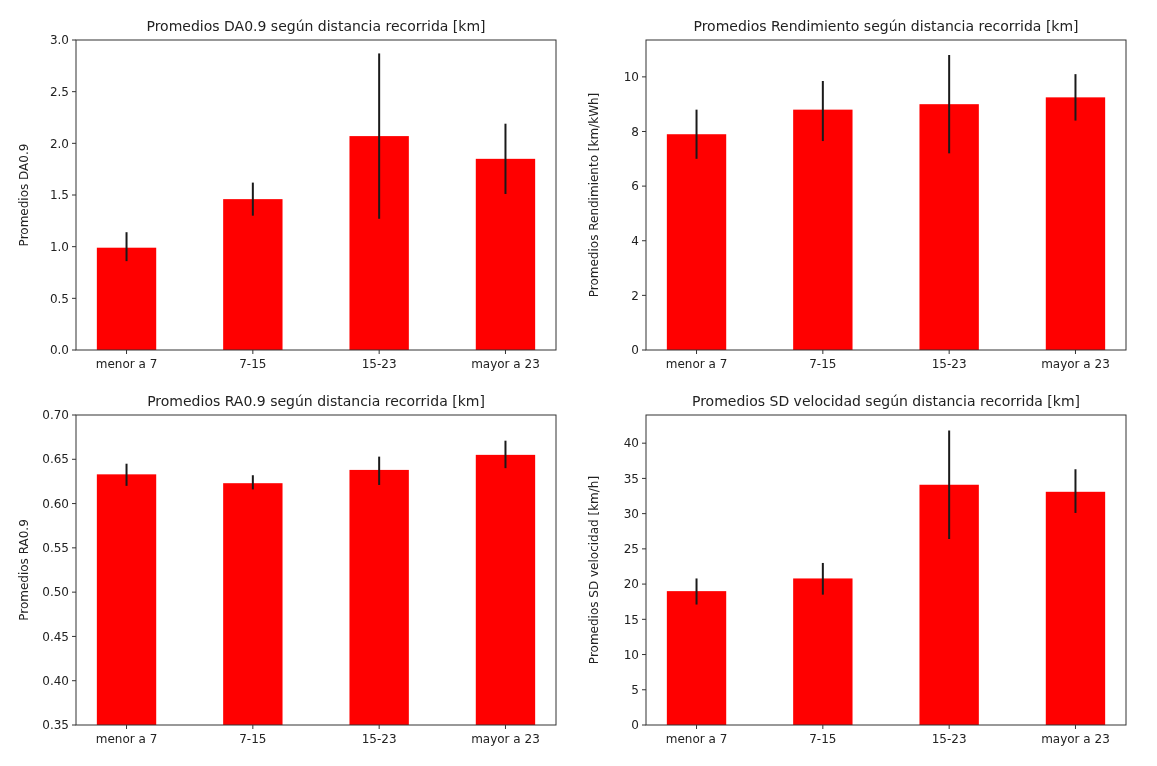 The image size is (1157, 766). Describe the element at coordinates (59, 40) in the screenshot. I see `y-tick-label: 3.0` at that location.